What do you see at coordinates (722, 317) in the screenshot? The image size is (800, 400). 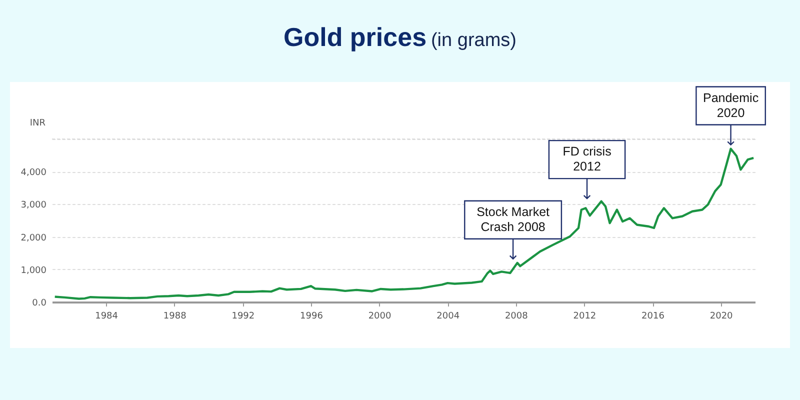 I see `x-tick-label: 2020` at bounding box center [722, 317].